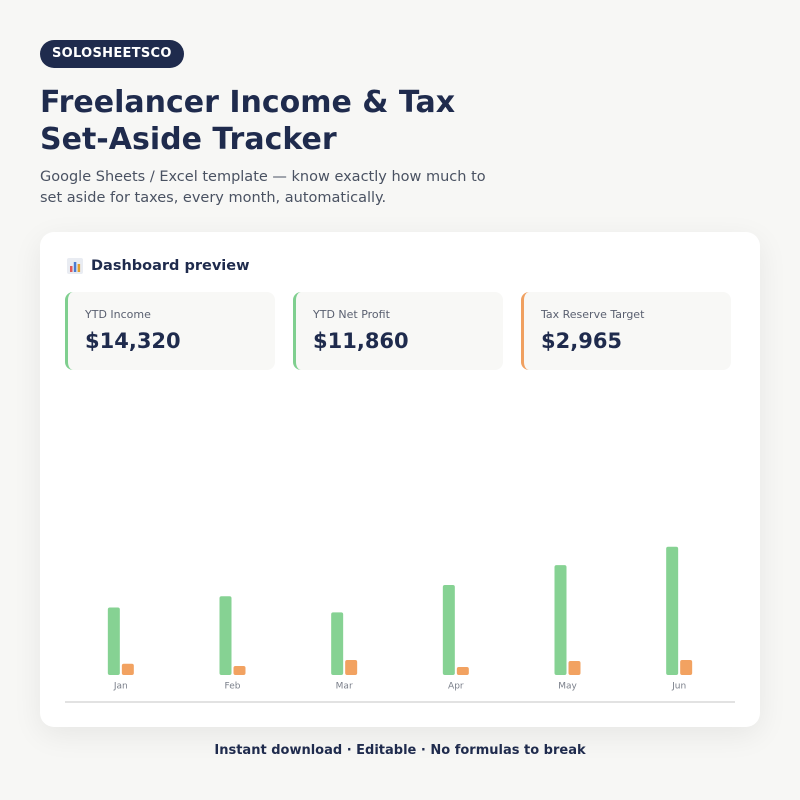 This screenshot has width=800, height=800. Describe the element at coordinates (361, 341) in the screenshot. I see `stat-value: $11,860` at that location.